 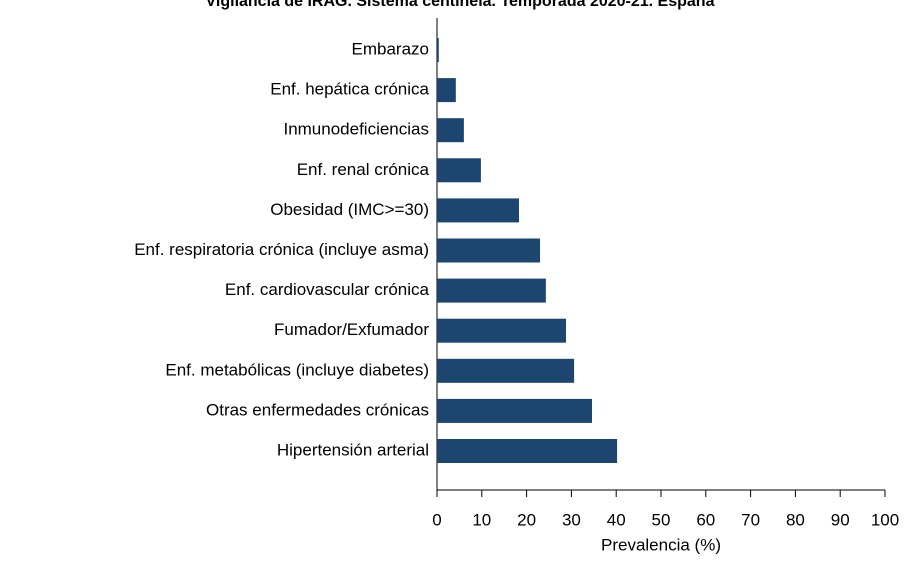 I want to click on y-tick-label: Enf. respiratoria crónica (incluye asma), so click(x=281, y=249).